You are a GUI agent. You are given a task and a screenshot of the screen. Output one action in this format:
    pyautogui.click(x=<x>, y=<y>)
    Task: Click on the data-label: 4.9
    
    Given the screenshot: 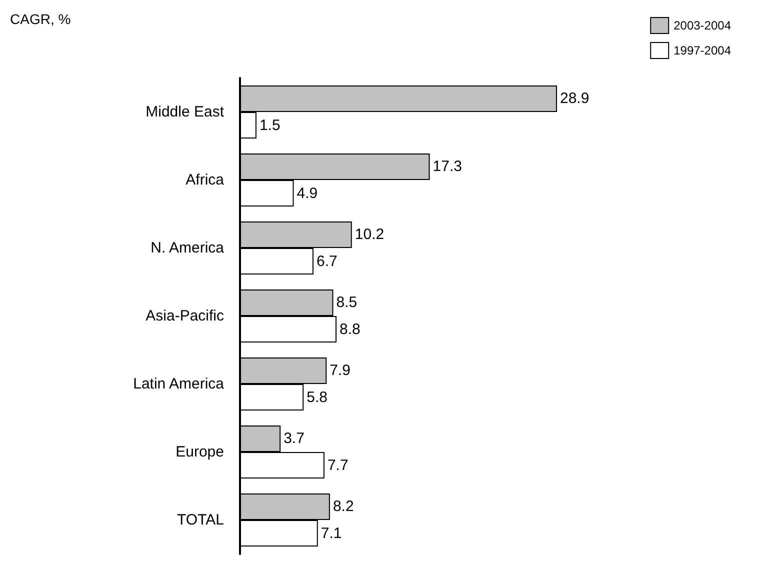 What is the action you would take?
    pyautogui.click(x=307, y=193)
    